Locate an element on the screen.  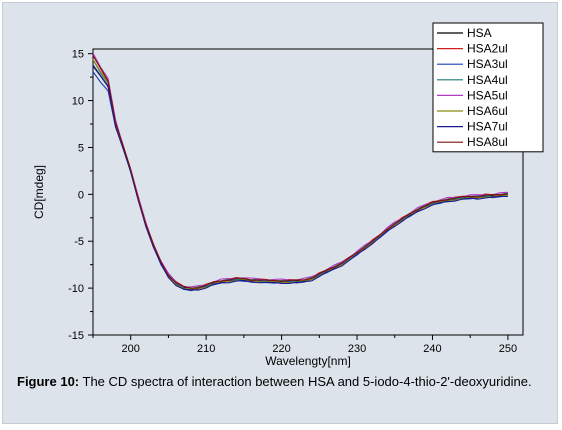
y-axis-title: CD[mdeg] is located at coordinates (39, 192).